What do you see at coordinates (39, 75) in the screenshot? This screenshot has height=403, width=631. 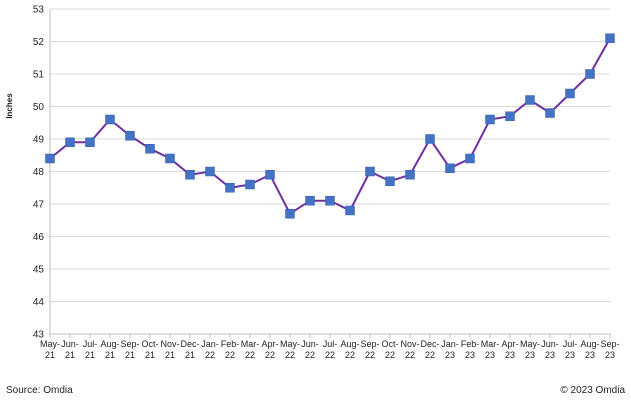 I see `y-tick-label: 51` at bounding box center [39, 75].